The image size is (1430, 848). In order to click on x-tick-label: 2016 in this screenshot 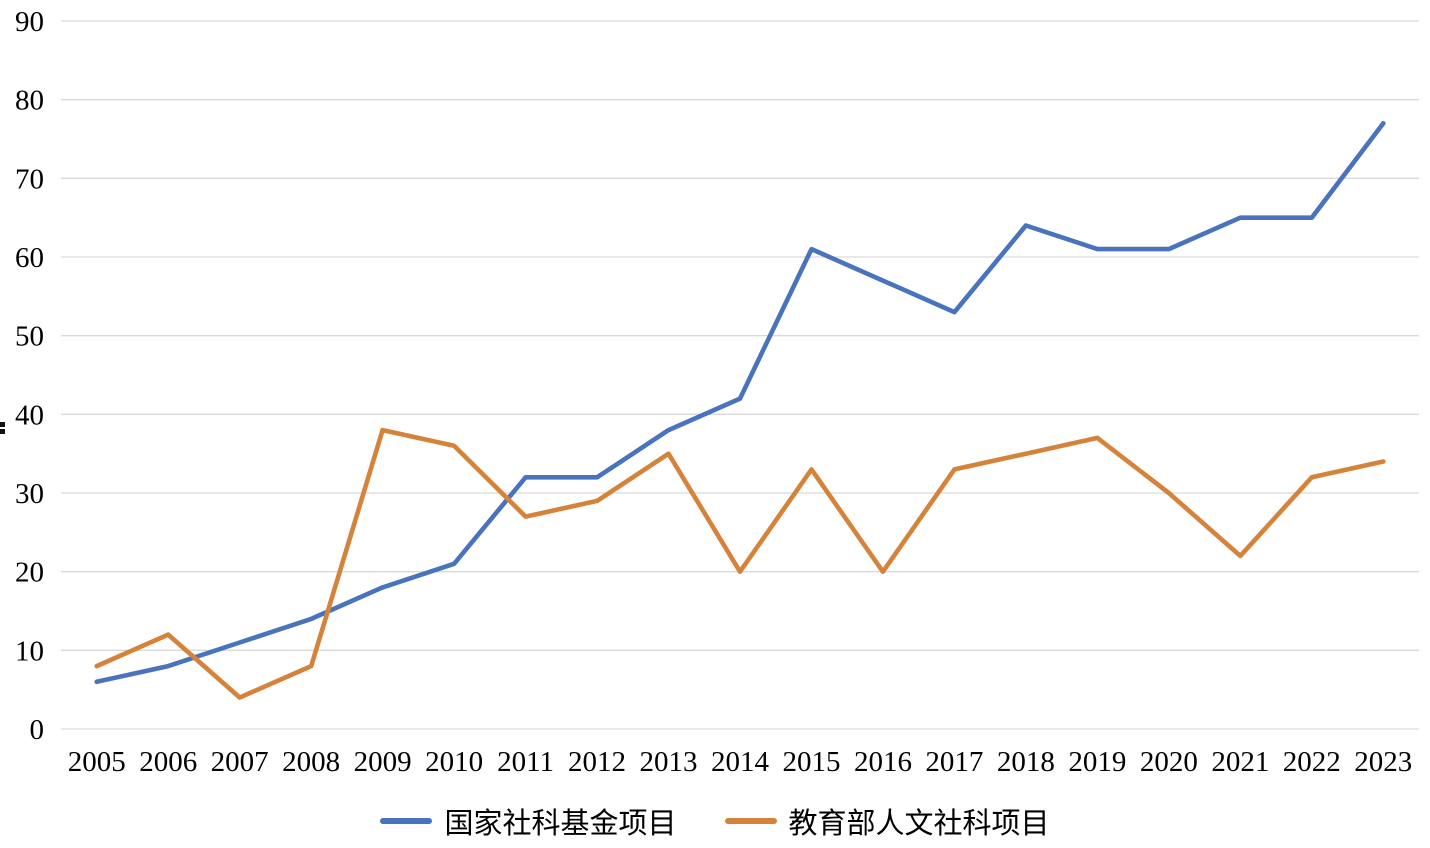, I will do `click(883, 762)`.